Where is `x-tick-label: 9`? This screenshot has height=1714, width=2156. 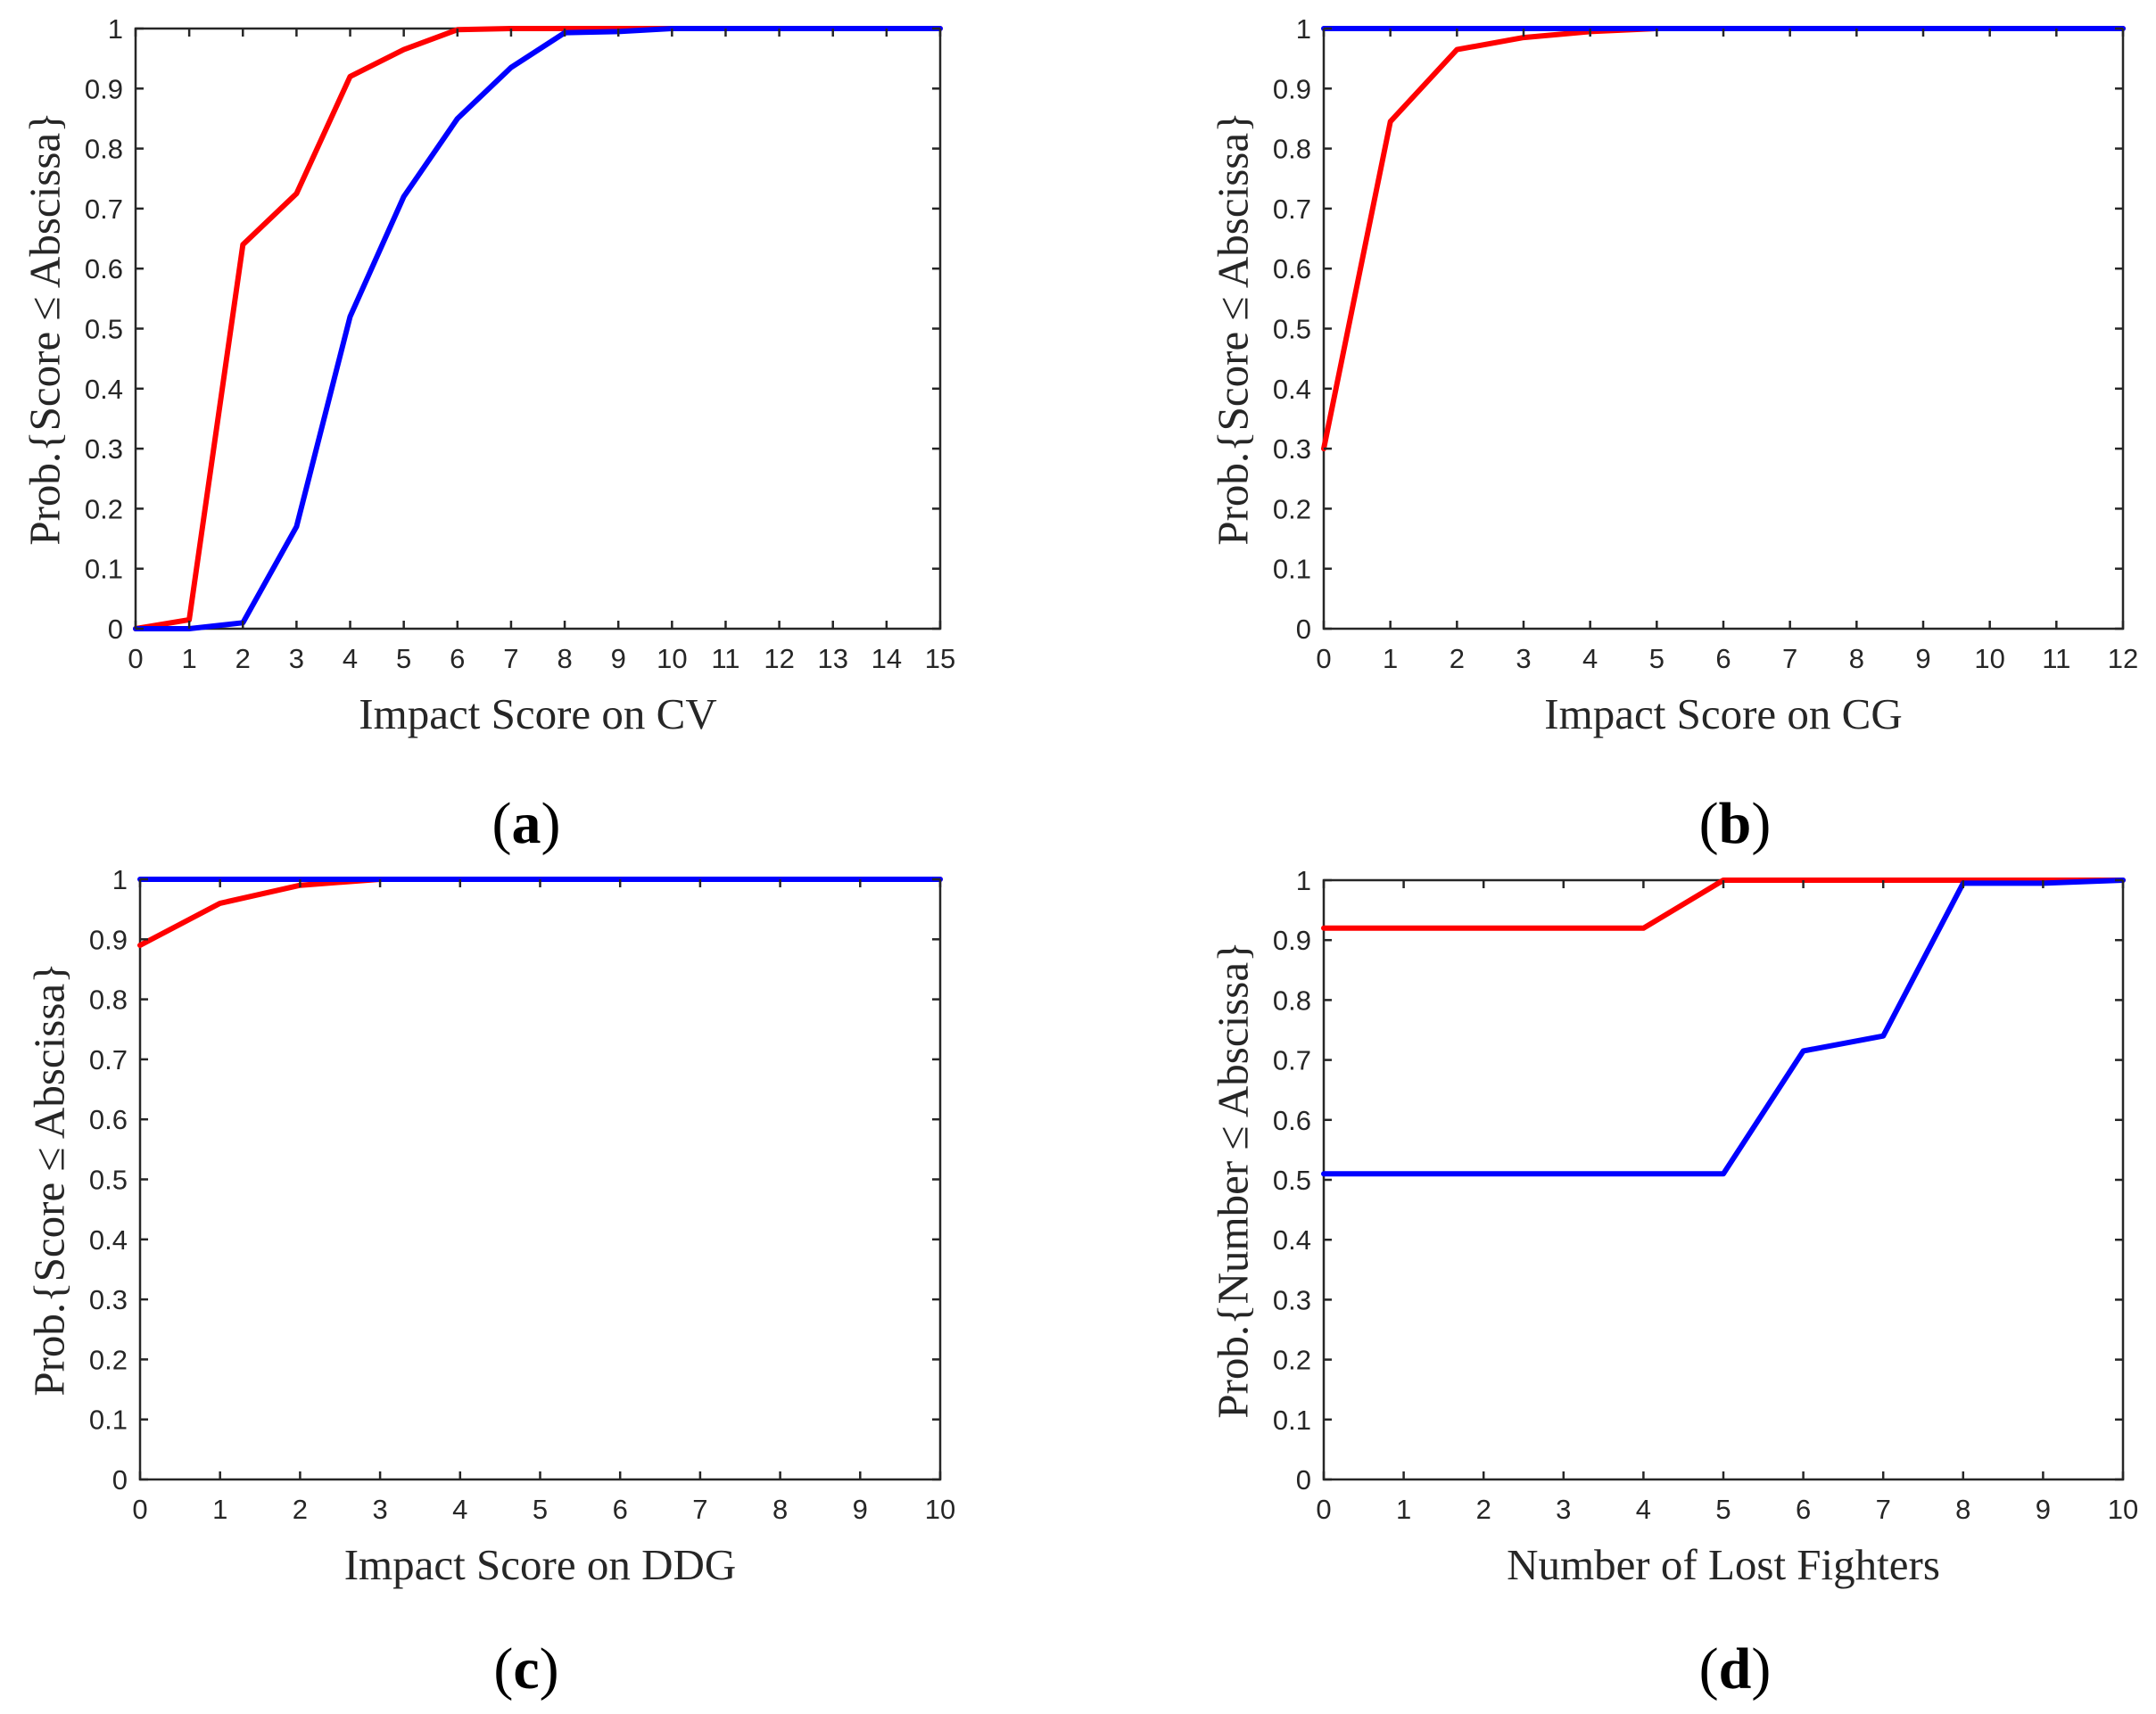
x-tick-label: 9 is located at coordinates (1922, 658).